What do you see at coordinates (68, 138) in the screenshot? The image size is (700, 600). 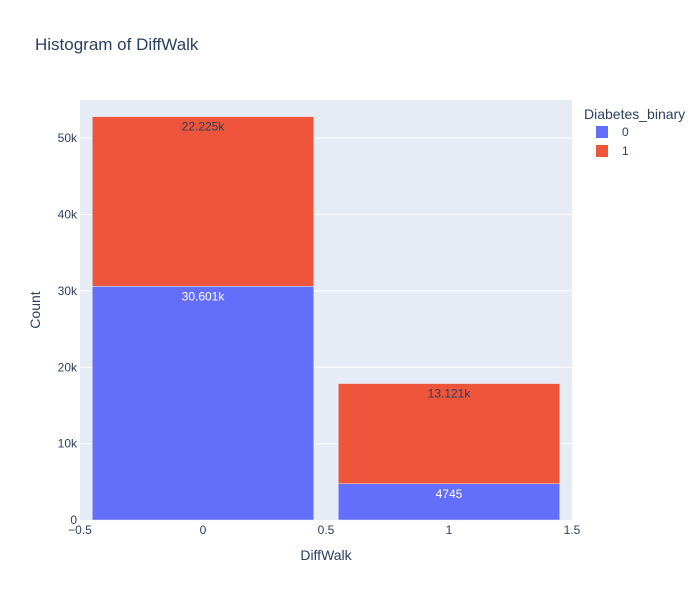 I see `y-tick-label: 50k` at bounding box center [68, 138].